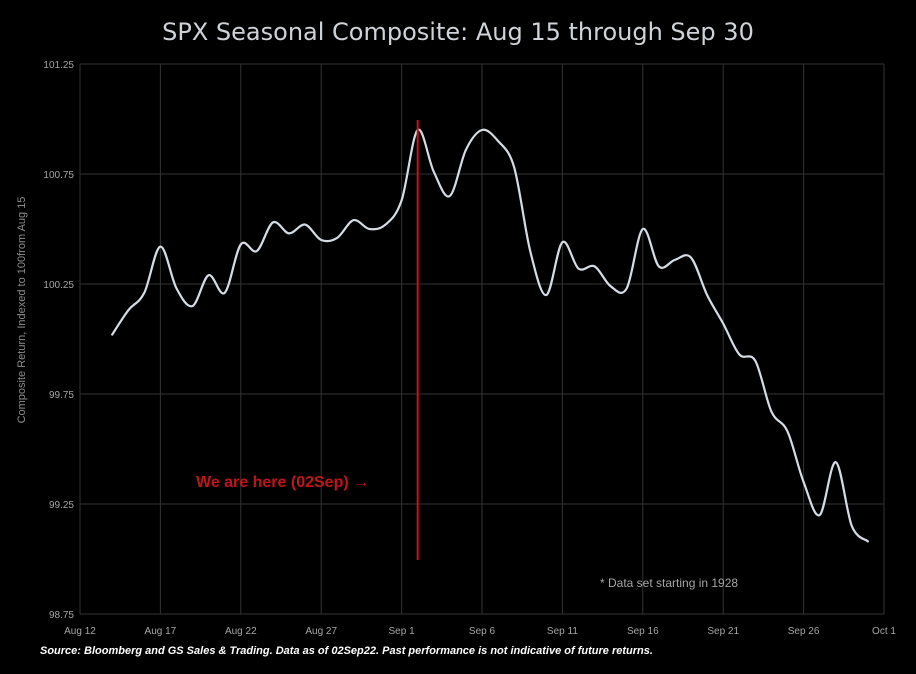  I want to click on y-tick-label: 99.25, so click(61, 505).